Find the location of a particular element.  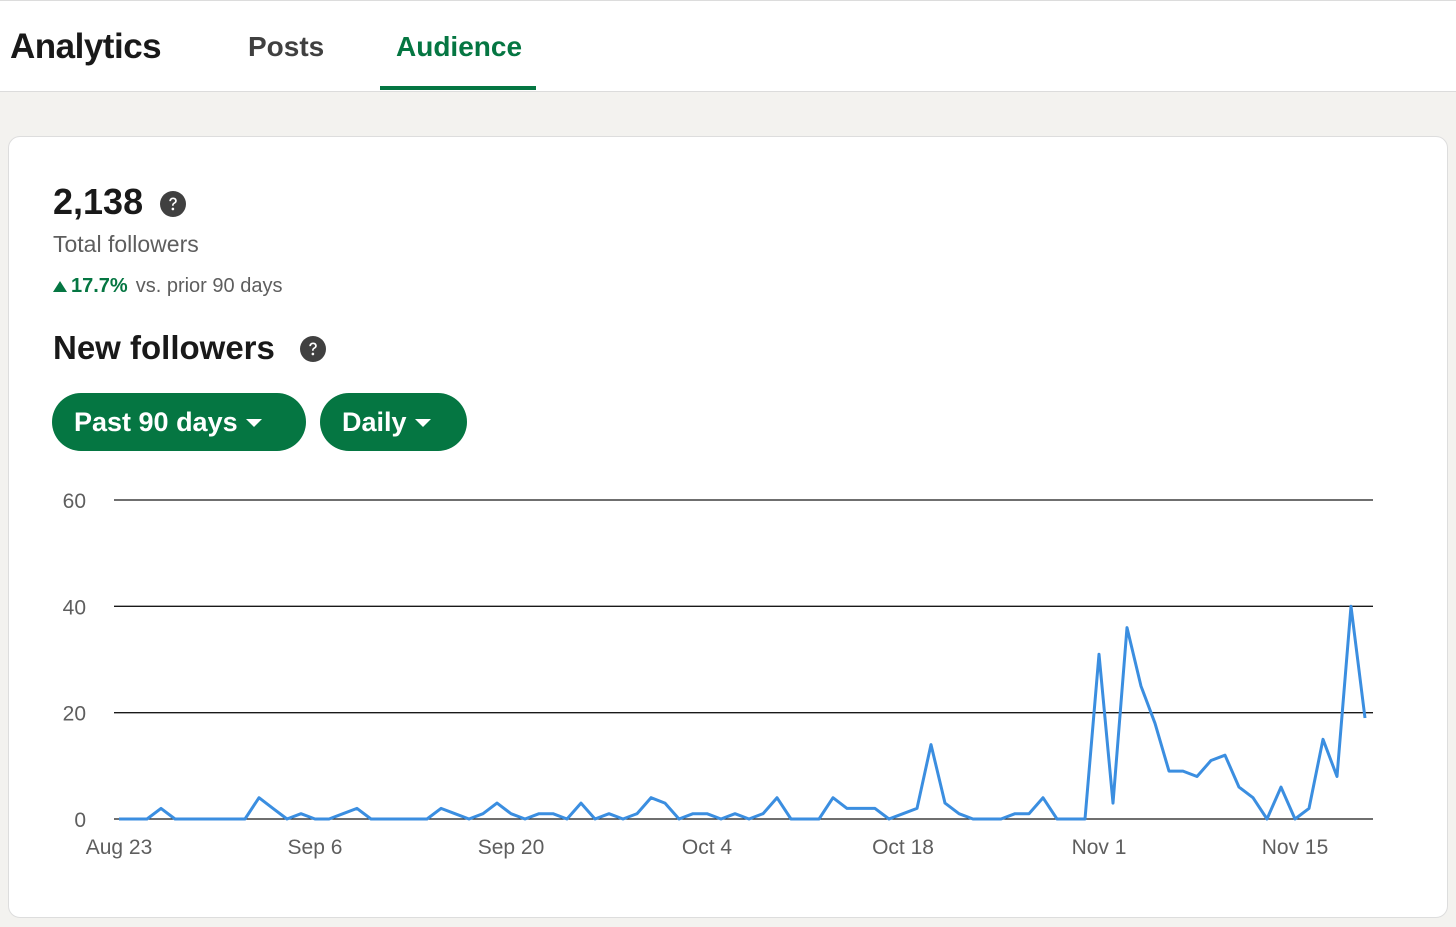

tab-posts: Posts is located at coordinates (286, 46).